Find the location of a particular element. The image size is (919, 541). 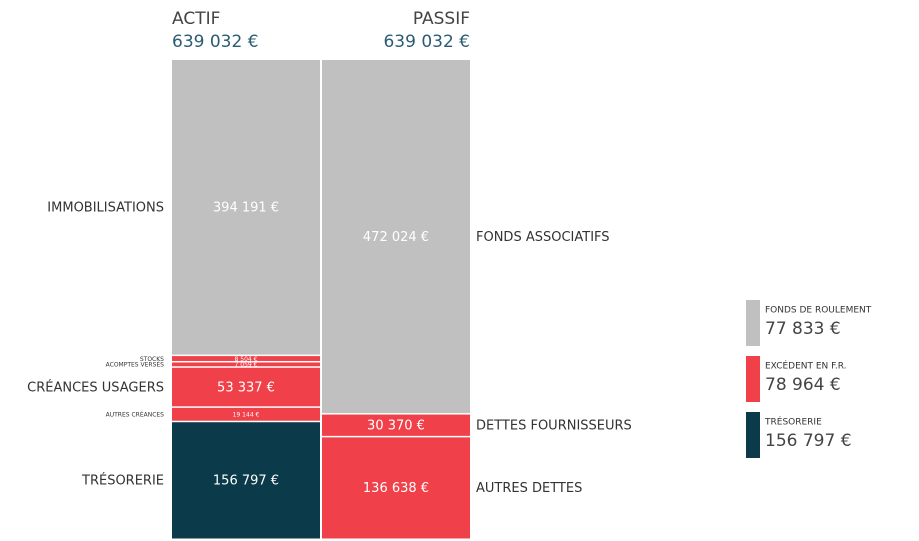

legend-name: TRÉSORERIE is located at coordinates (793, 422).